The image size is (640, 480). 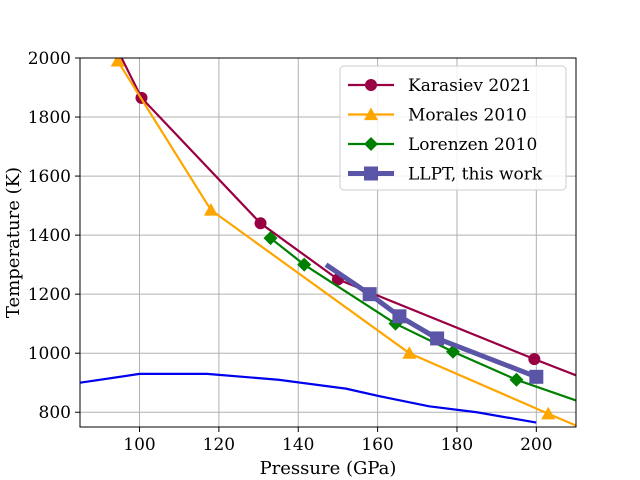 I want to click on x-tick-label: 180, so click(x=457, y=445).